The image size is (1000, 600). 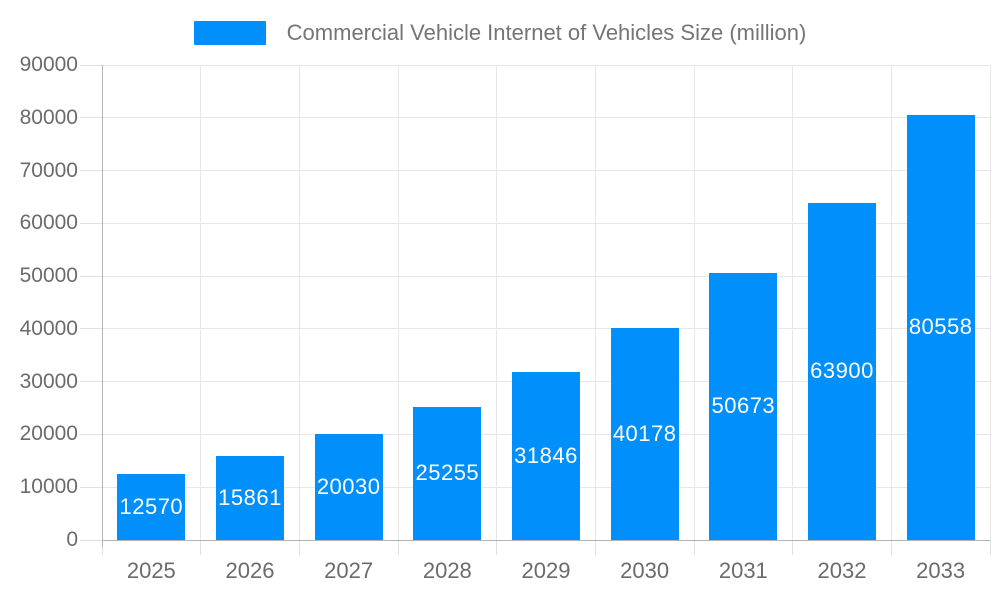 I want to click on bar-value-label: 20030, so click(x=348, y=487).